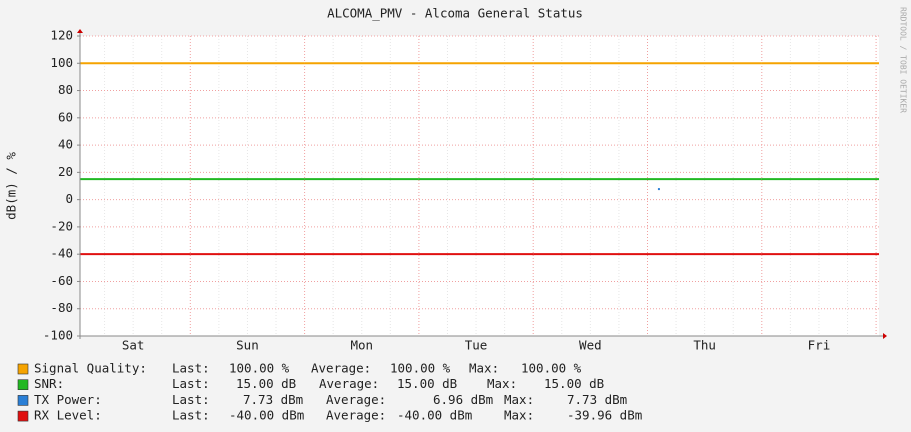  I want to click on x-tick-label: Mon, so click(361, 345).